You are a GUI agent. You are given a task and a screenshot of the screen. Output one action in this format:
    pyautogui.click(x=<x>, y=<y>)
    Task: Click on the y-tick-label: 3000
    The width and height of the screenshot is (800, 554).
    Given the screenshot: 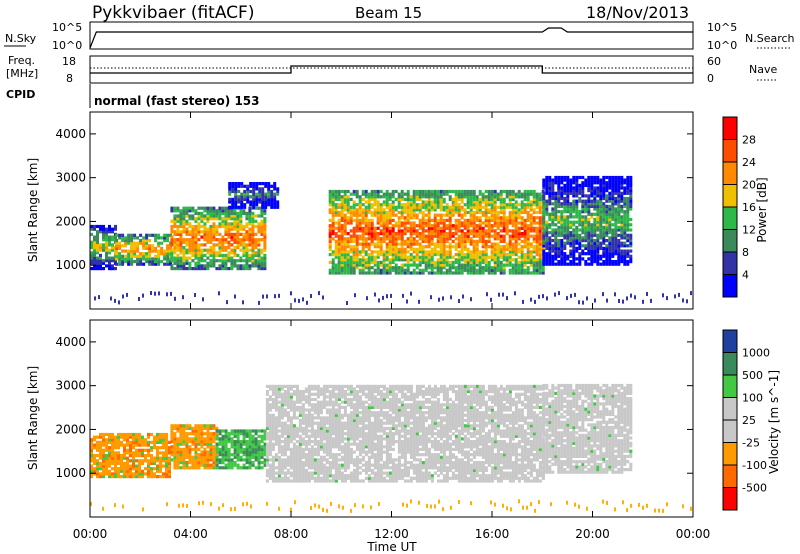 What is the action you would take?
    pyautogui.click(x=70, y=178)
    